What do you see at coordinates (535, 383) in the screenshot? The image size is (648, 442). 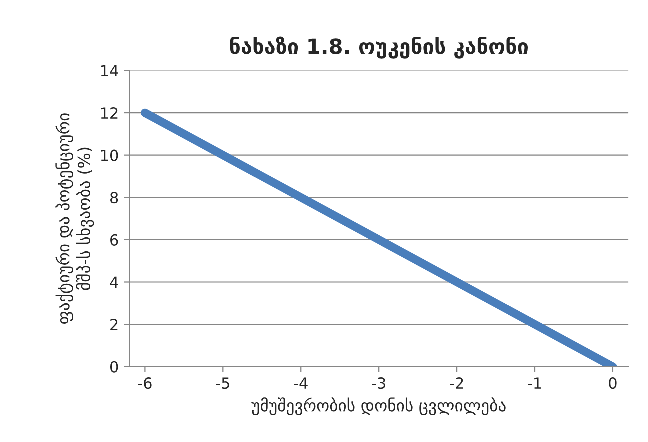 I see `x-tick-label: -1` at bounding box center [535, 383].